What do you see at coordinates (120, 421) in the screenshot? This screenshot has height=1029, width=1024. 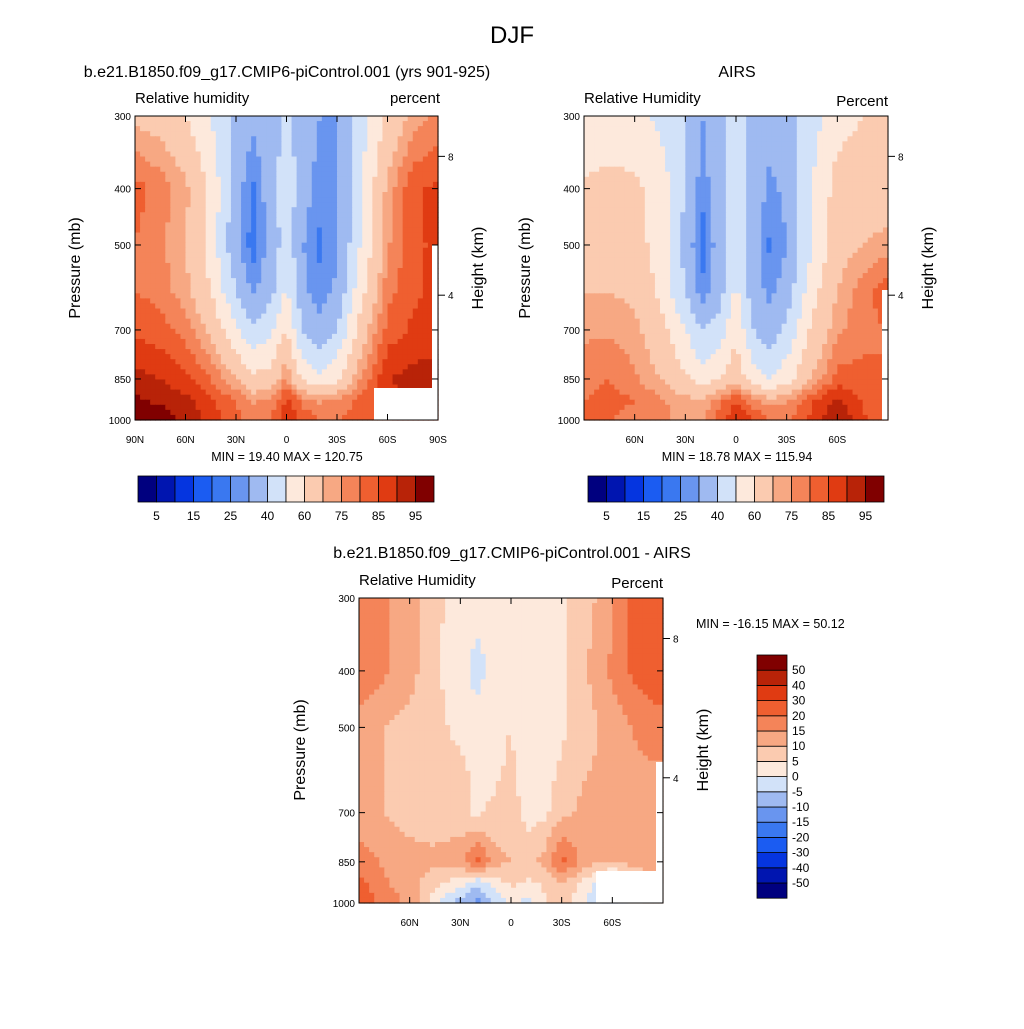 I see `y-tick-label: 1000` at bounding box center [120, 421].